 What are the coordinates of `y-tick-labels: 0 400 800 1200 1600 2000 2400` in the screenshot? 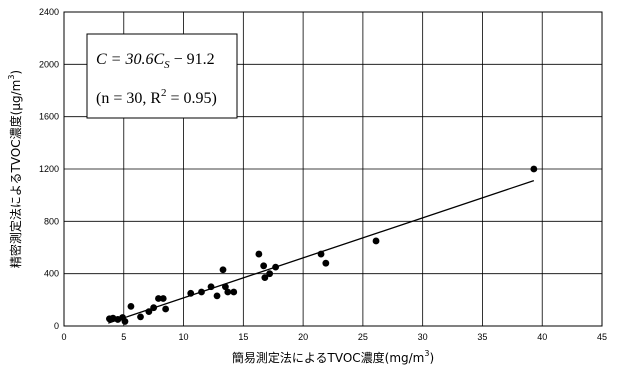 It's located at (49, 169).